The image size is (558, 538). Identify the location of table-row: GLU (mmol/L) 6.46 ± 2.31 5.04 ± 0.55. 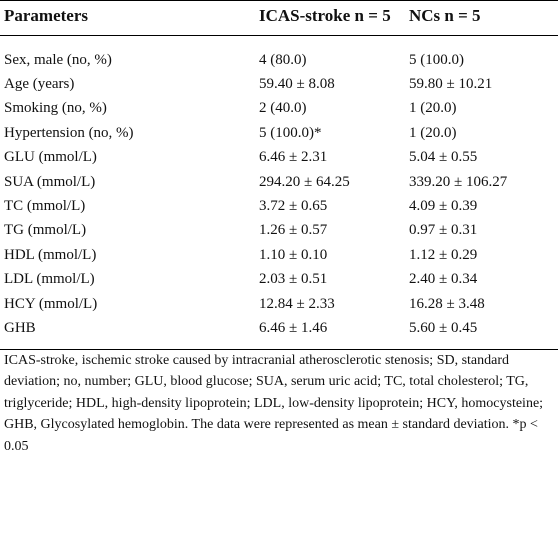
(279, 158).